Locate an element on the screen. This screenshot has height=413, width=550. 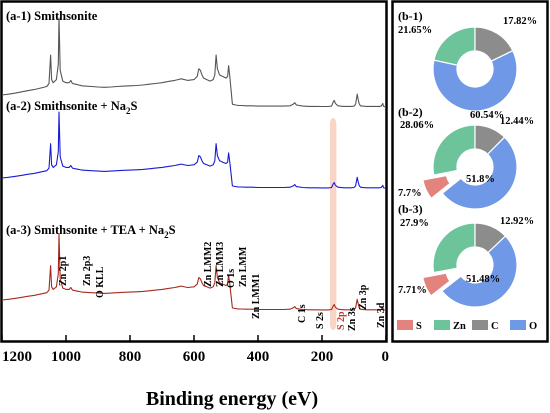
x-axis-ticks: 1200 1000 800 600 400 200 0 is located at coordinates (195, 350).